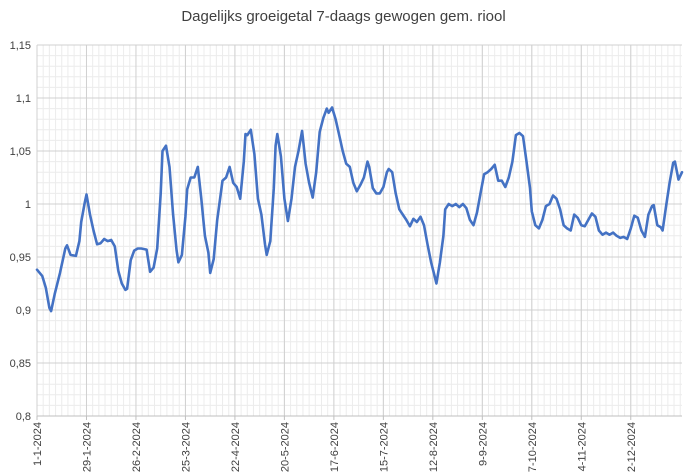  I want to click on y-tick-label: 1,1, so click(23, 99).